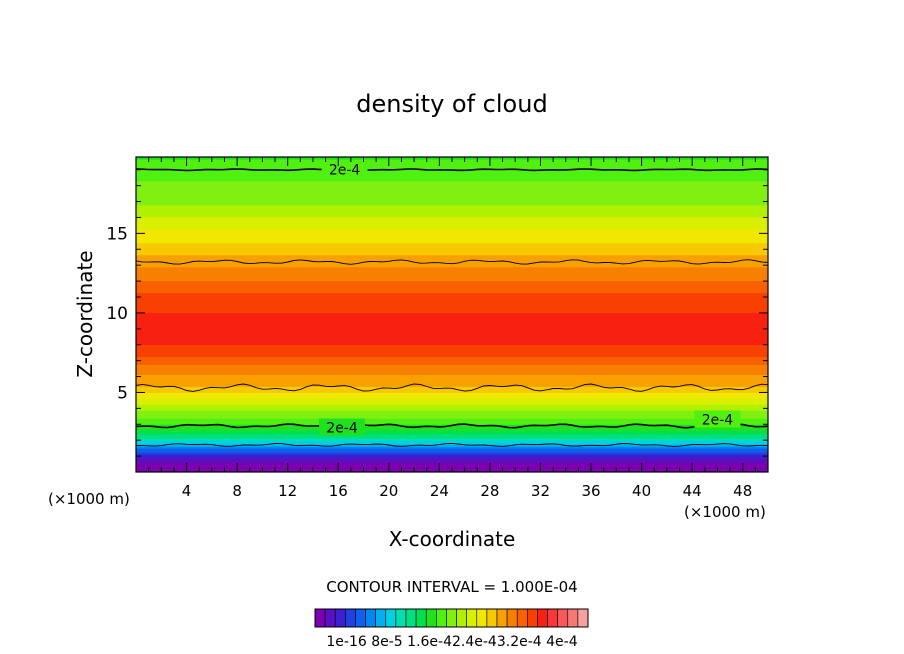 Image resolution: width=904 pixels, height=654 pixels. Describe the element at coordinates (89, 499) in the screenshot. I see `x-unit-left: (×1000 m)` at that location.